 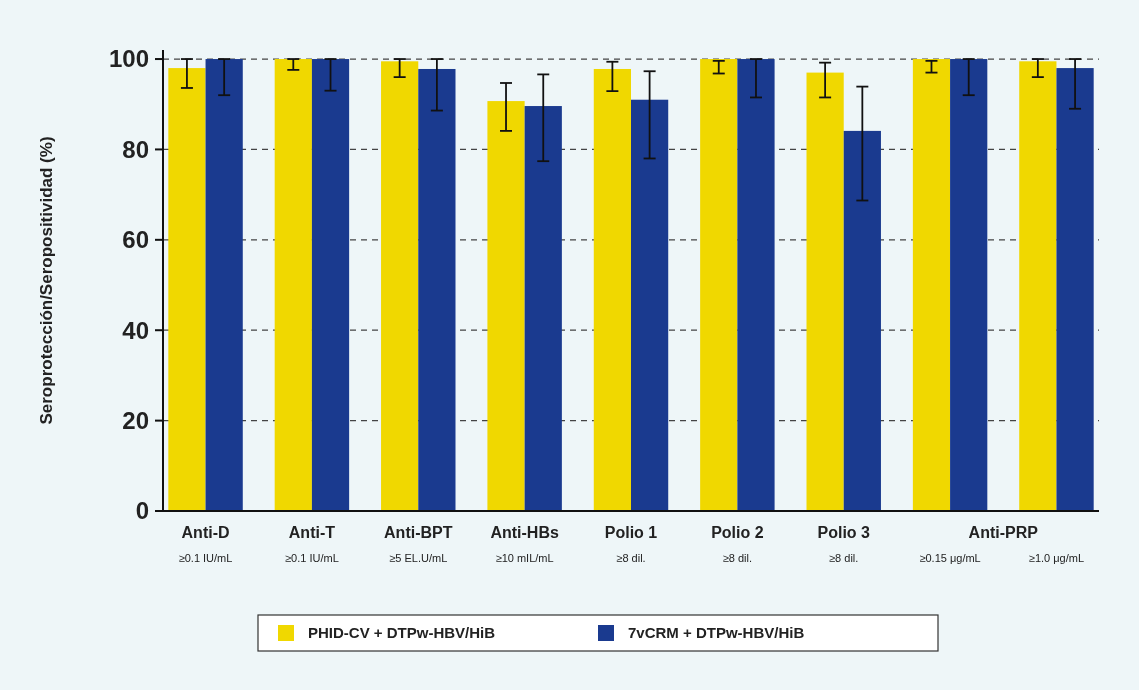 What do you see at coordinates (524, 532) in the screenshot?
I see `text: Anti-HBs` at bounding box center [524, 532].